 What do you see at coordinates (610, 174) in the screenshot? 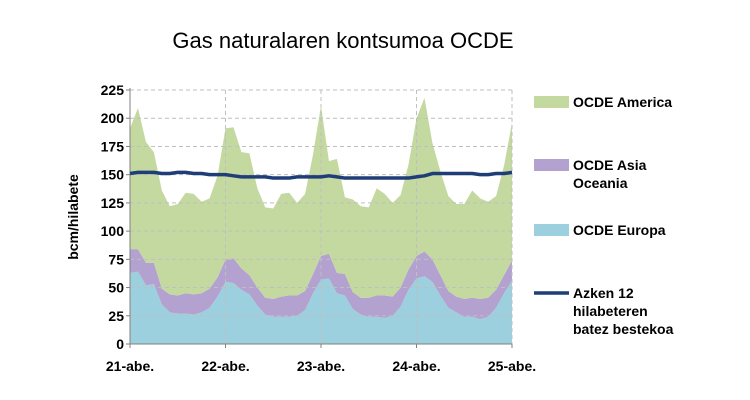
I see `legend-label: OCDE Asia Oceania` at bounding box center [610, 174].